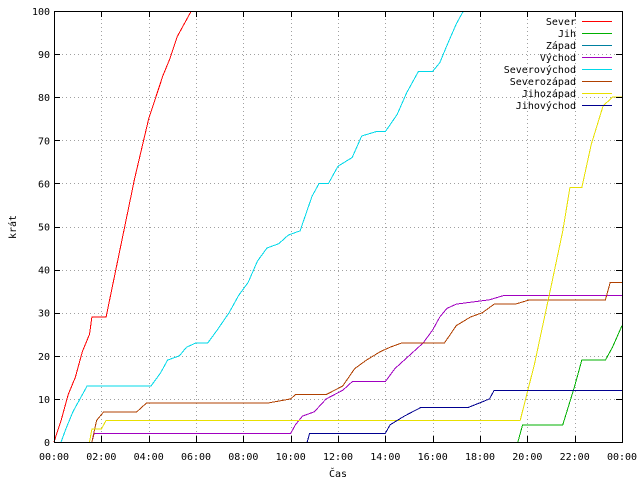 This screenshot has width=640, height=480. Describe the element at coordinates (433, 457) in the screenshot. I see `x-tick-label: 16:00` at that location.